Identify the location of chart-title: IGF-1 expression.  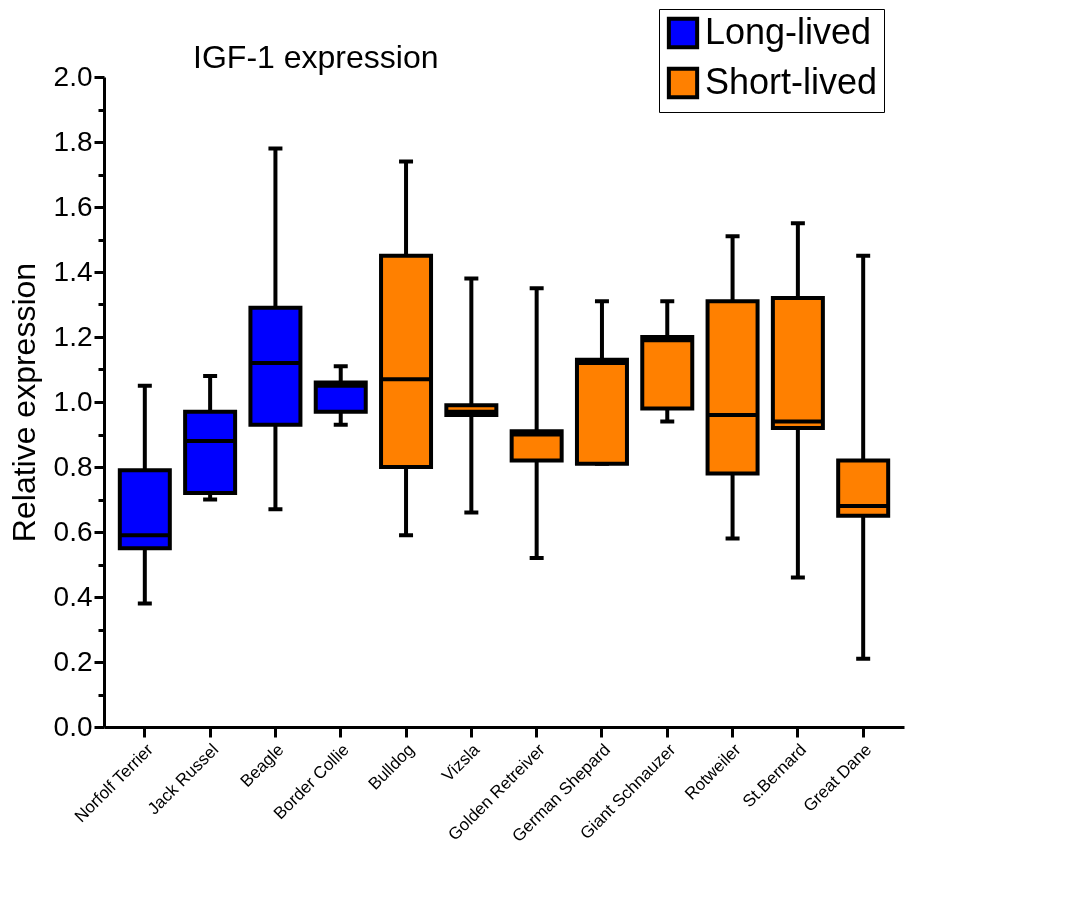
(316, 56).